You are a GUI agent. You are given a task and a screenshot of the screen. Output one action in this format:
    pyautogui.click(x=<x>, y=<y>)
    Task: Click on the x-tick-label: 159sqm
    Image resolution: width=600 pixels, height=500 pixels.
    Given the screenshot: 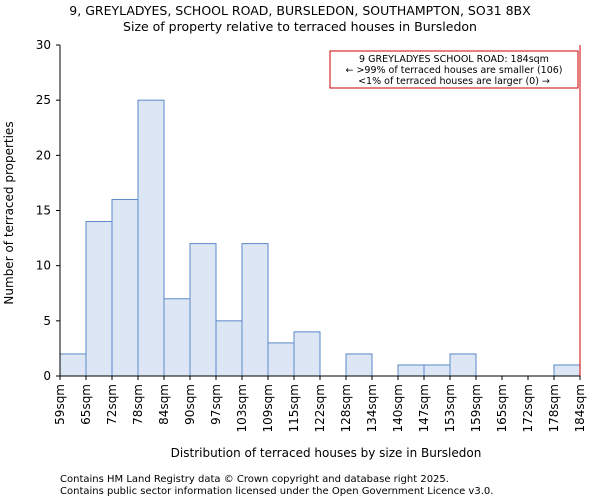 What is the action you would take?
    pyautogui.click(x=476, y=408)
    